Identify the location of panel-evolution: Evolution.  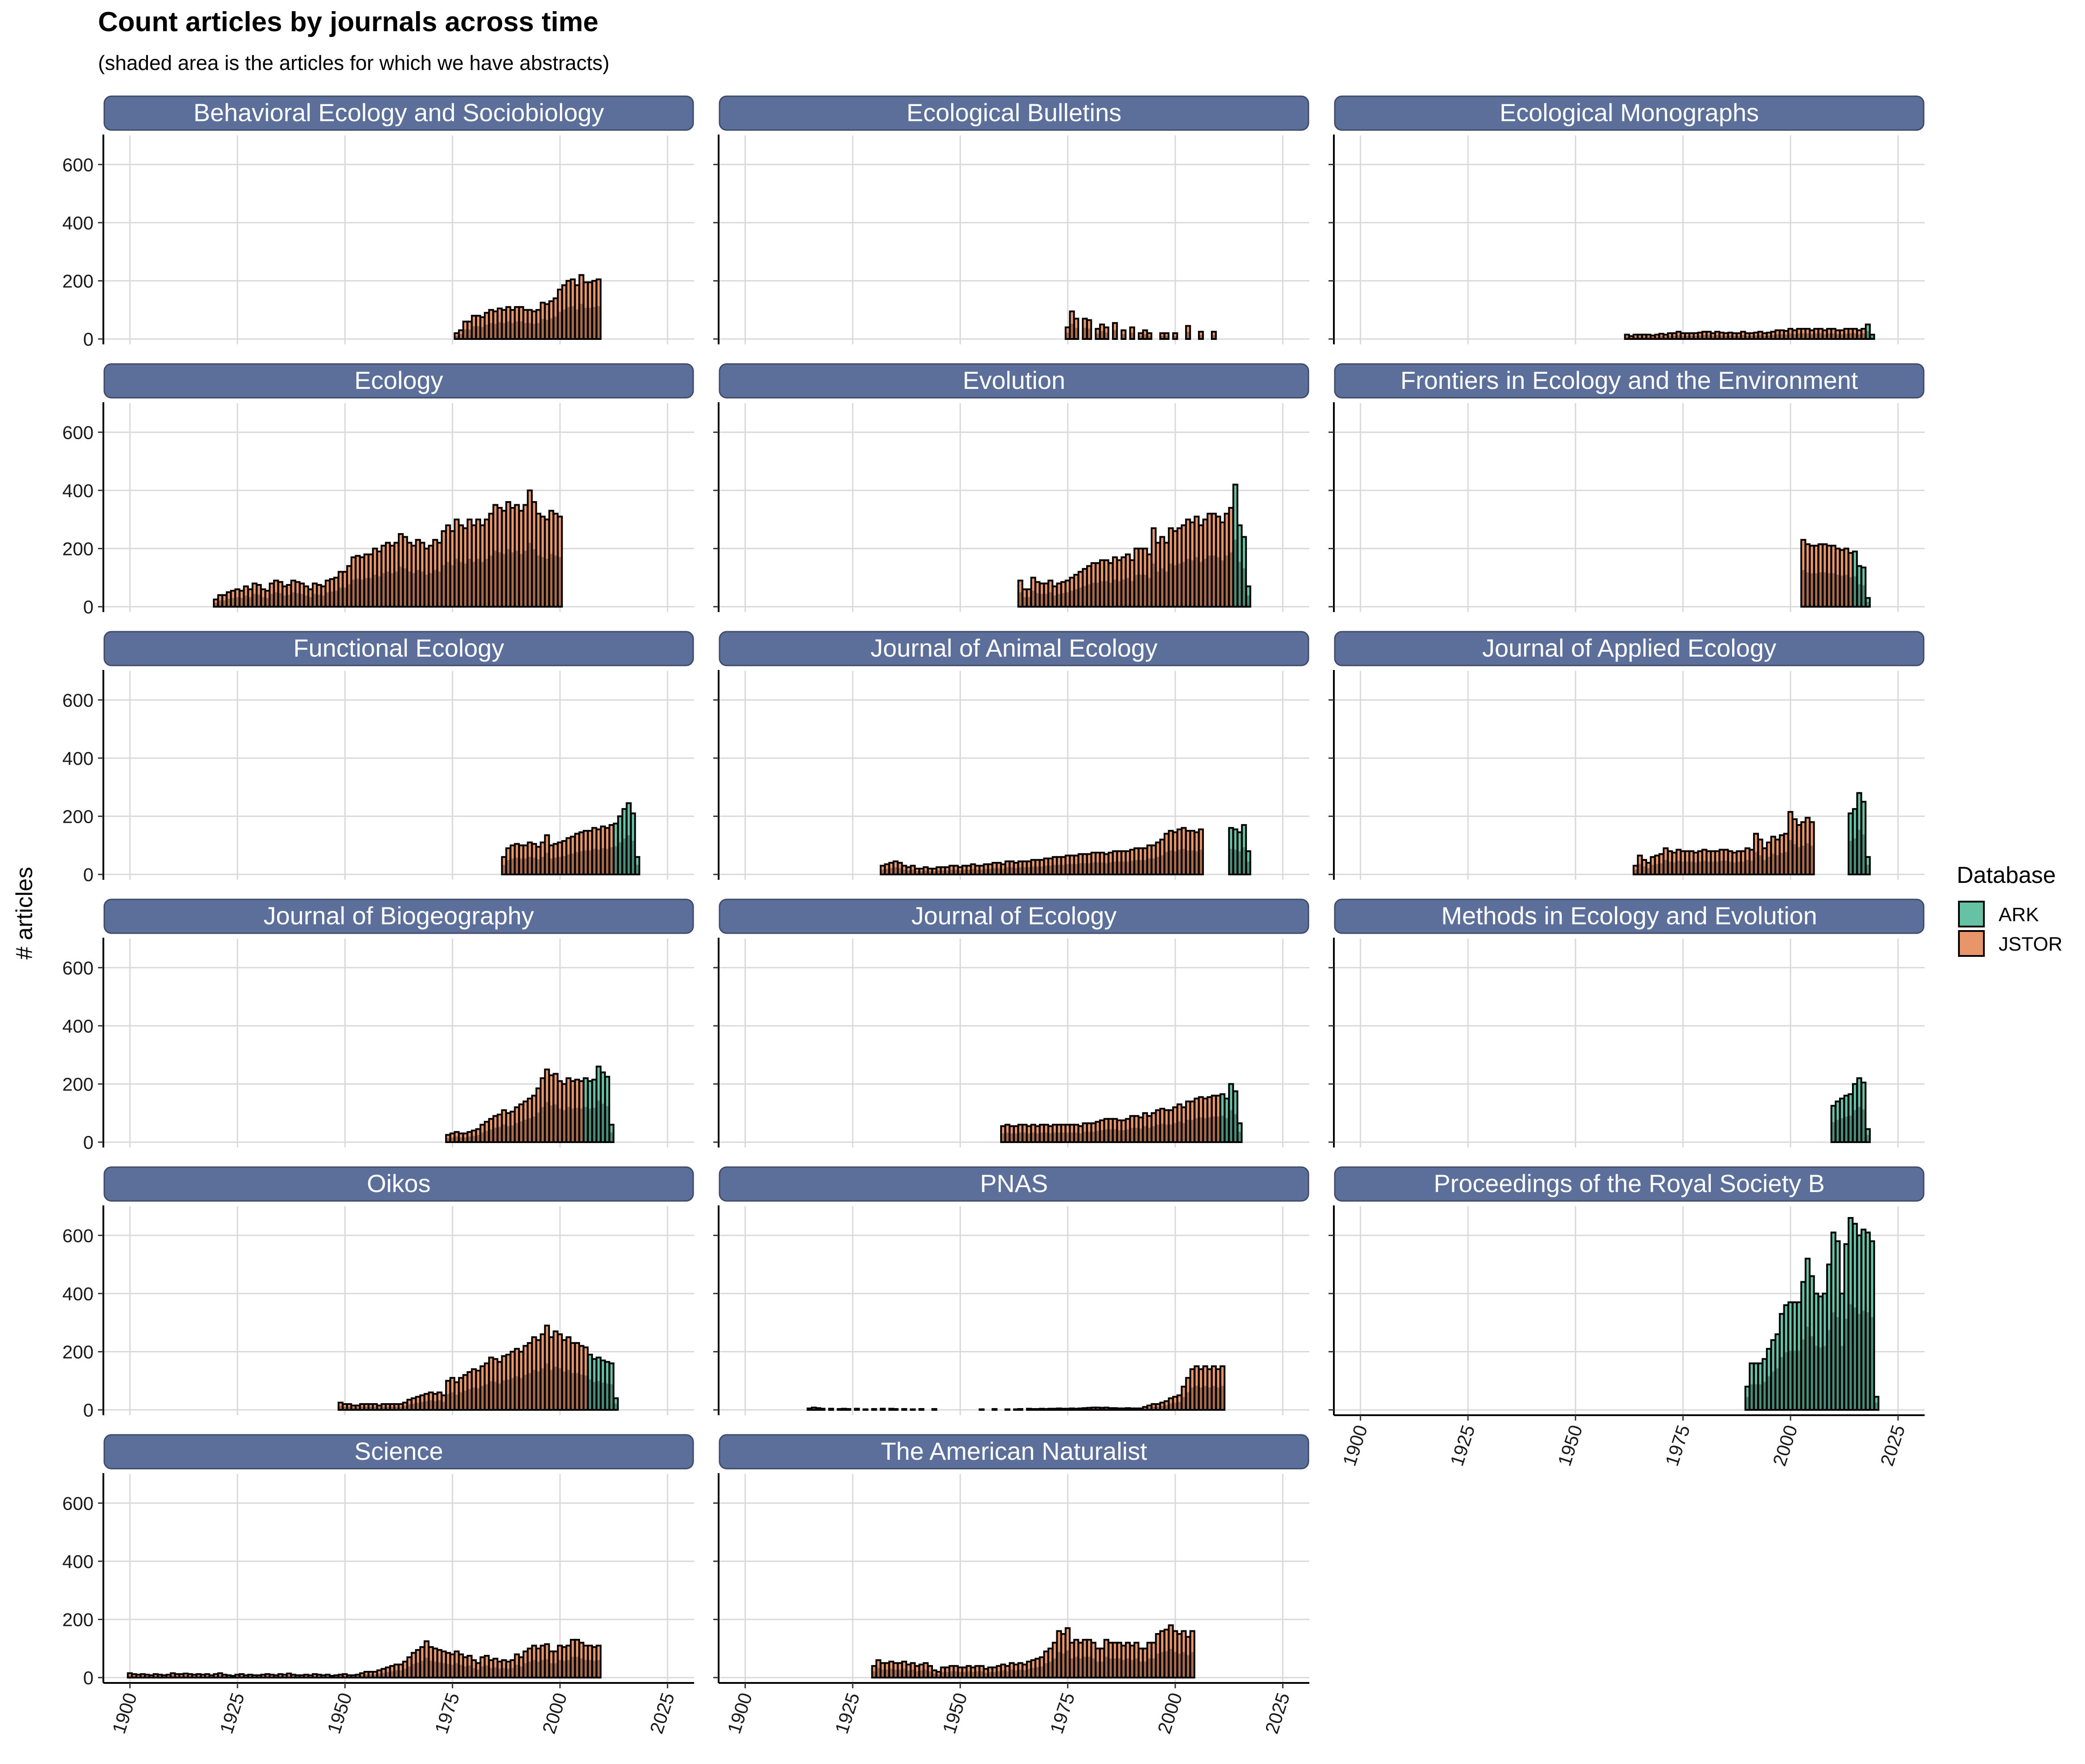
(1011, 487).